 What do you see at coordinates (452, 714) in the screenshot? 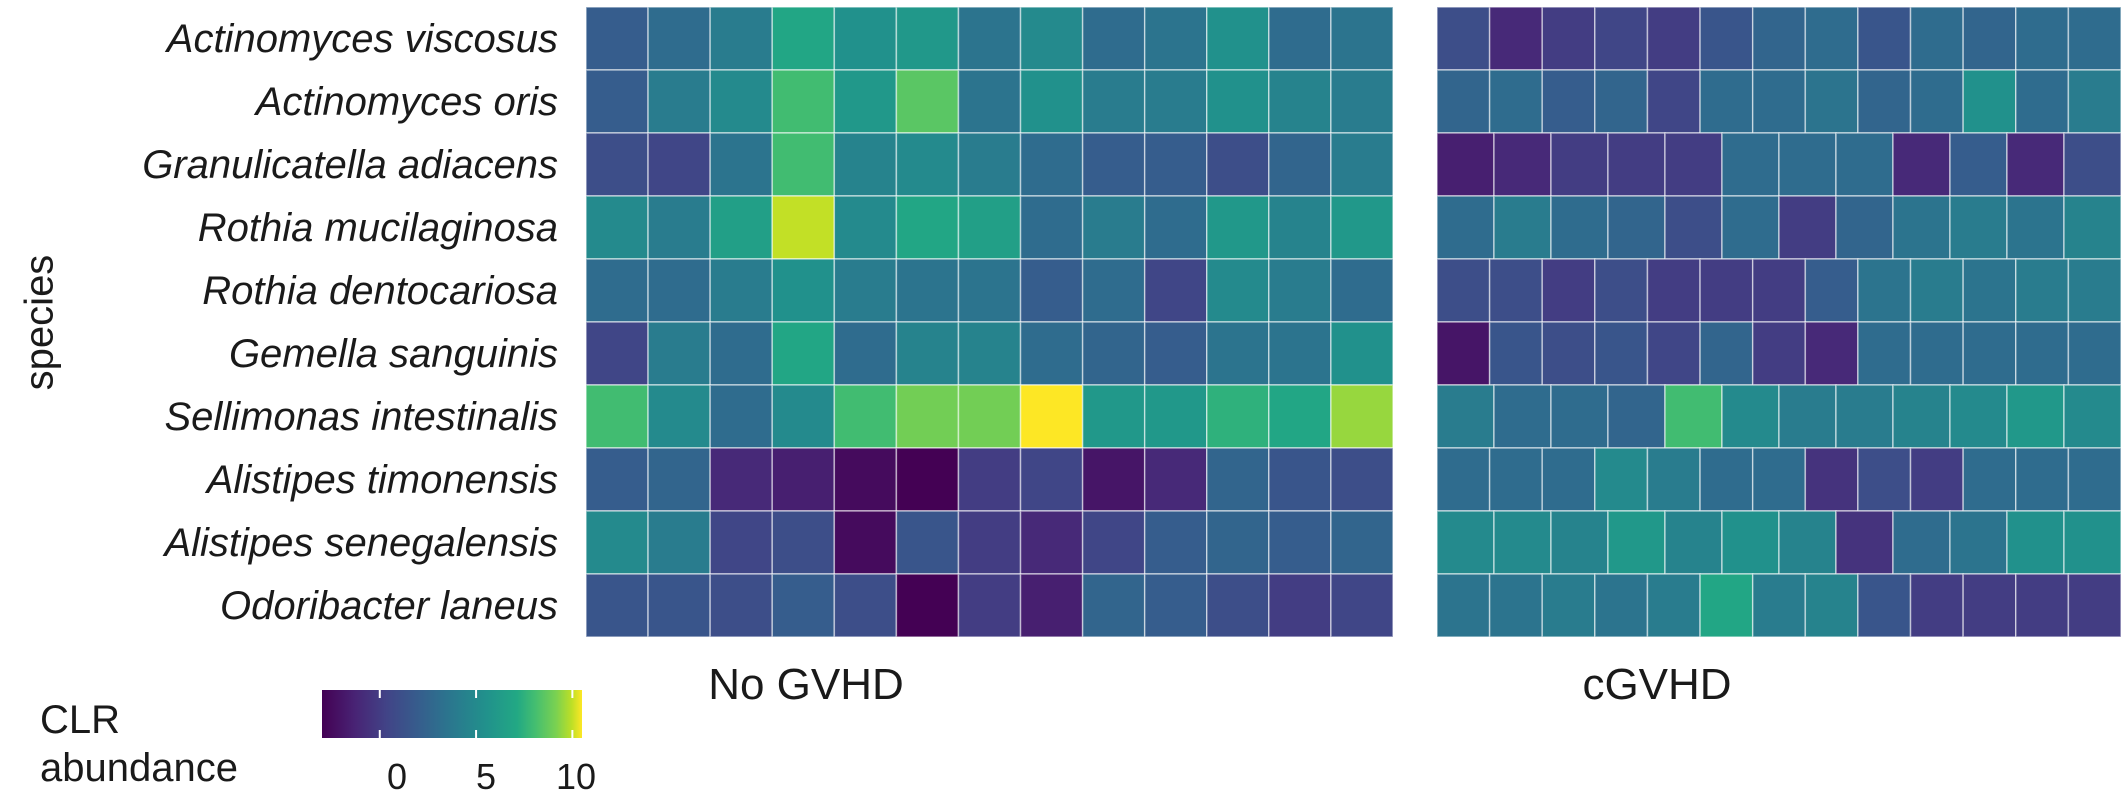
I see `legend-colorbar` at bounding box center [452, 714].